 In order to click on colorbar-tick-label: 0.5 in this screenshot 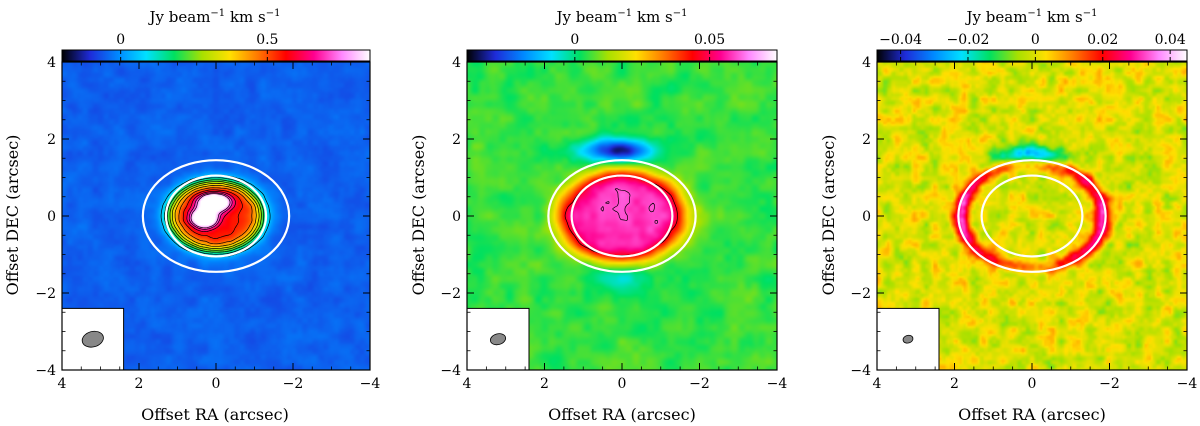, I will do `click(267, 40)`.